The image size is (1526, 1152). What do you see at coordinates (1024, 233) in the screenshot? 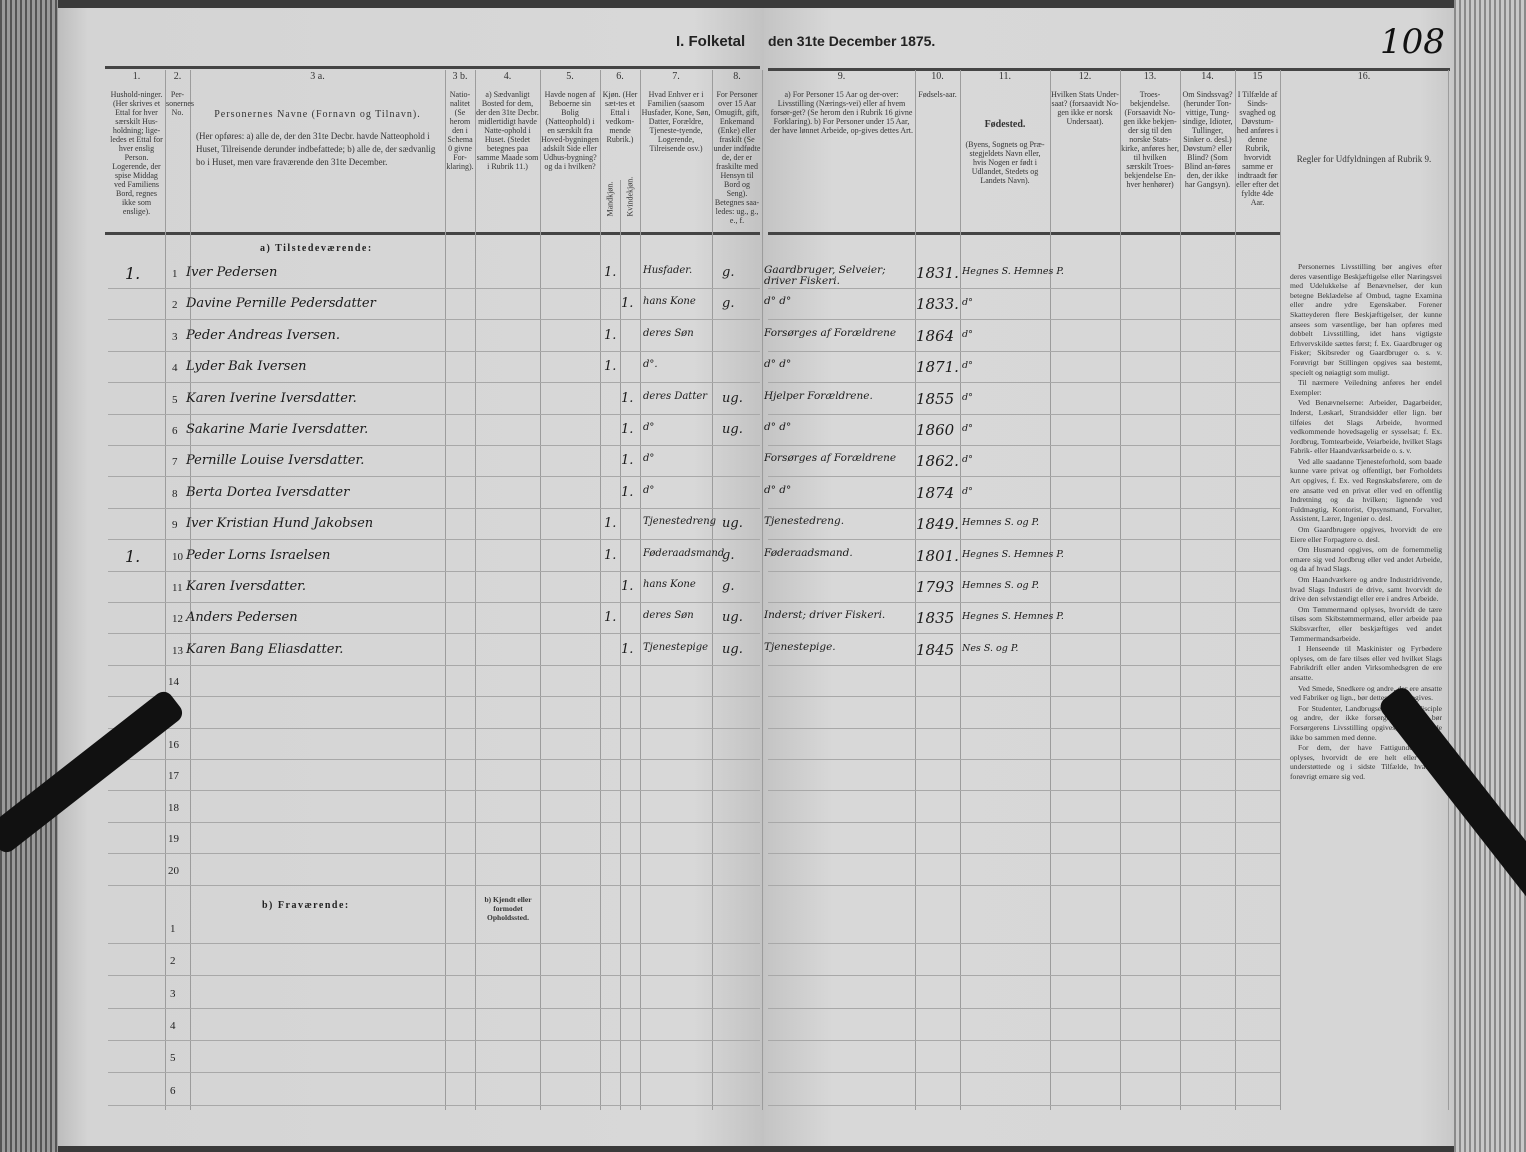
I see `header-bottom-rule-right` at bounding box center [1024, 233].